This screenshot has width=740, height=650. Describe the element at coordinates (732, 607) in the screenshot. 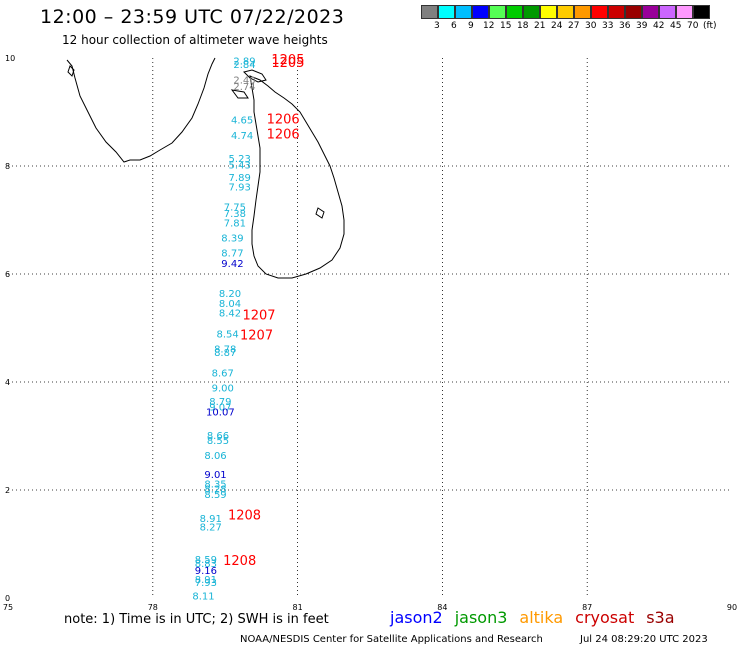

I see `x-tick-label: 90` at that location.